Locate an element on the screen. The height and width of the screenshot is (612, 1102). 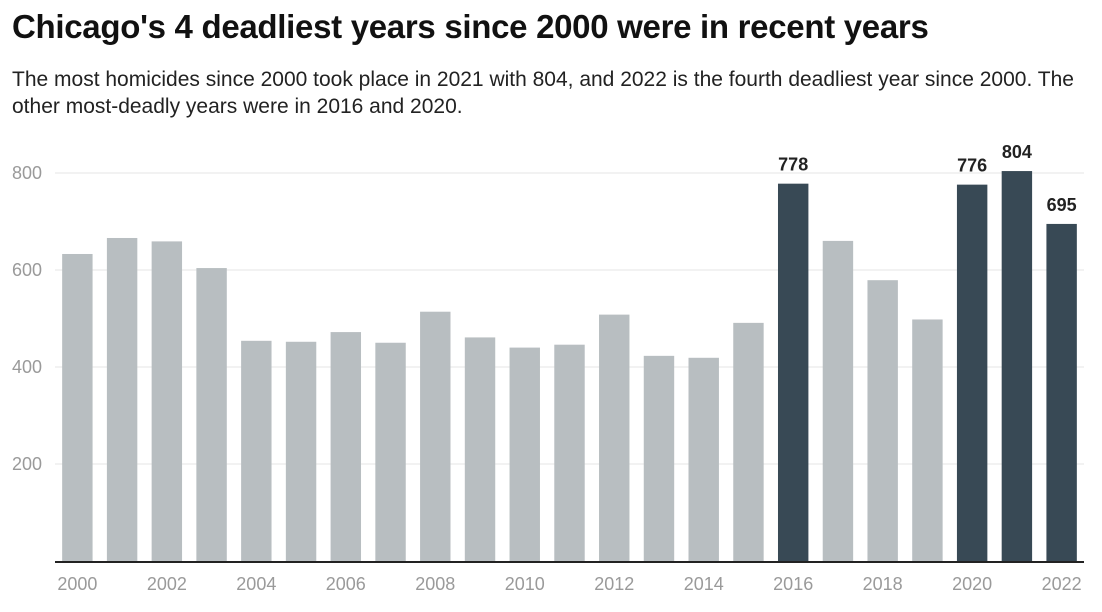
bar-2000 is located at coordinates (77, 407).